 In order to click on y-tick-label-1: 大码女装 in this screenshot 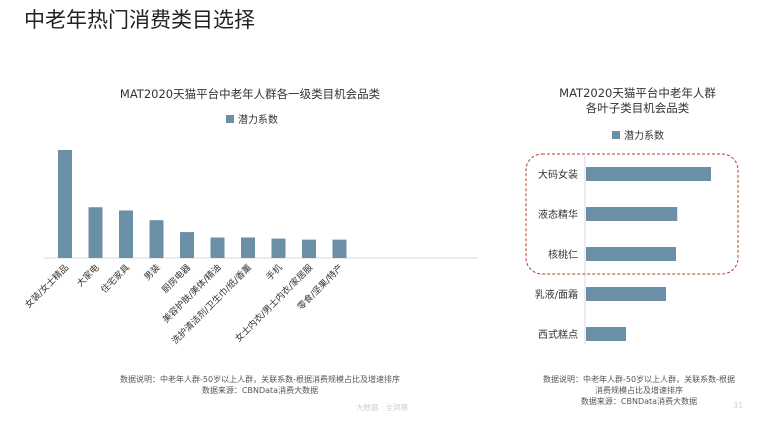, I will do `click(558, 174)`.